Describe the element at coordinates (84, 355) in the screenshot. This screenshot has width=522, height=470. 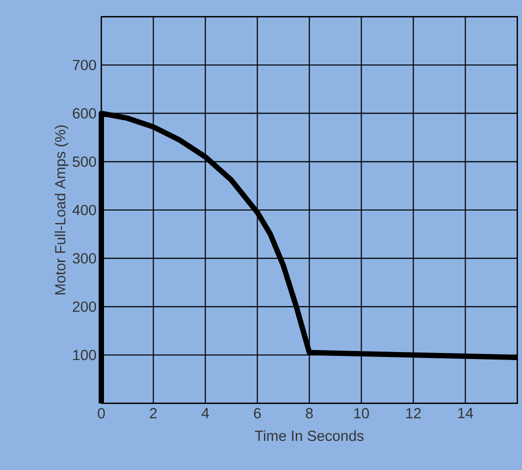
I see `y-tick-label: 100` at that location.